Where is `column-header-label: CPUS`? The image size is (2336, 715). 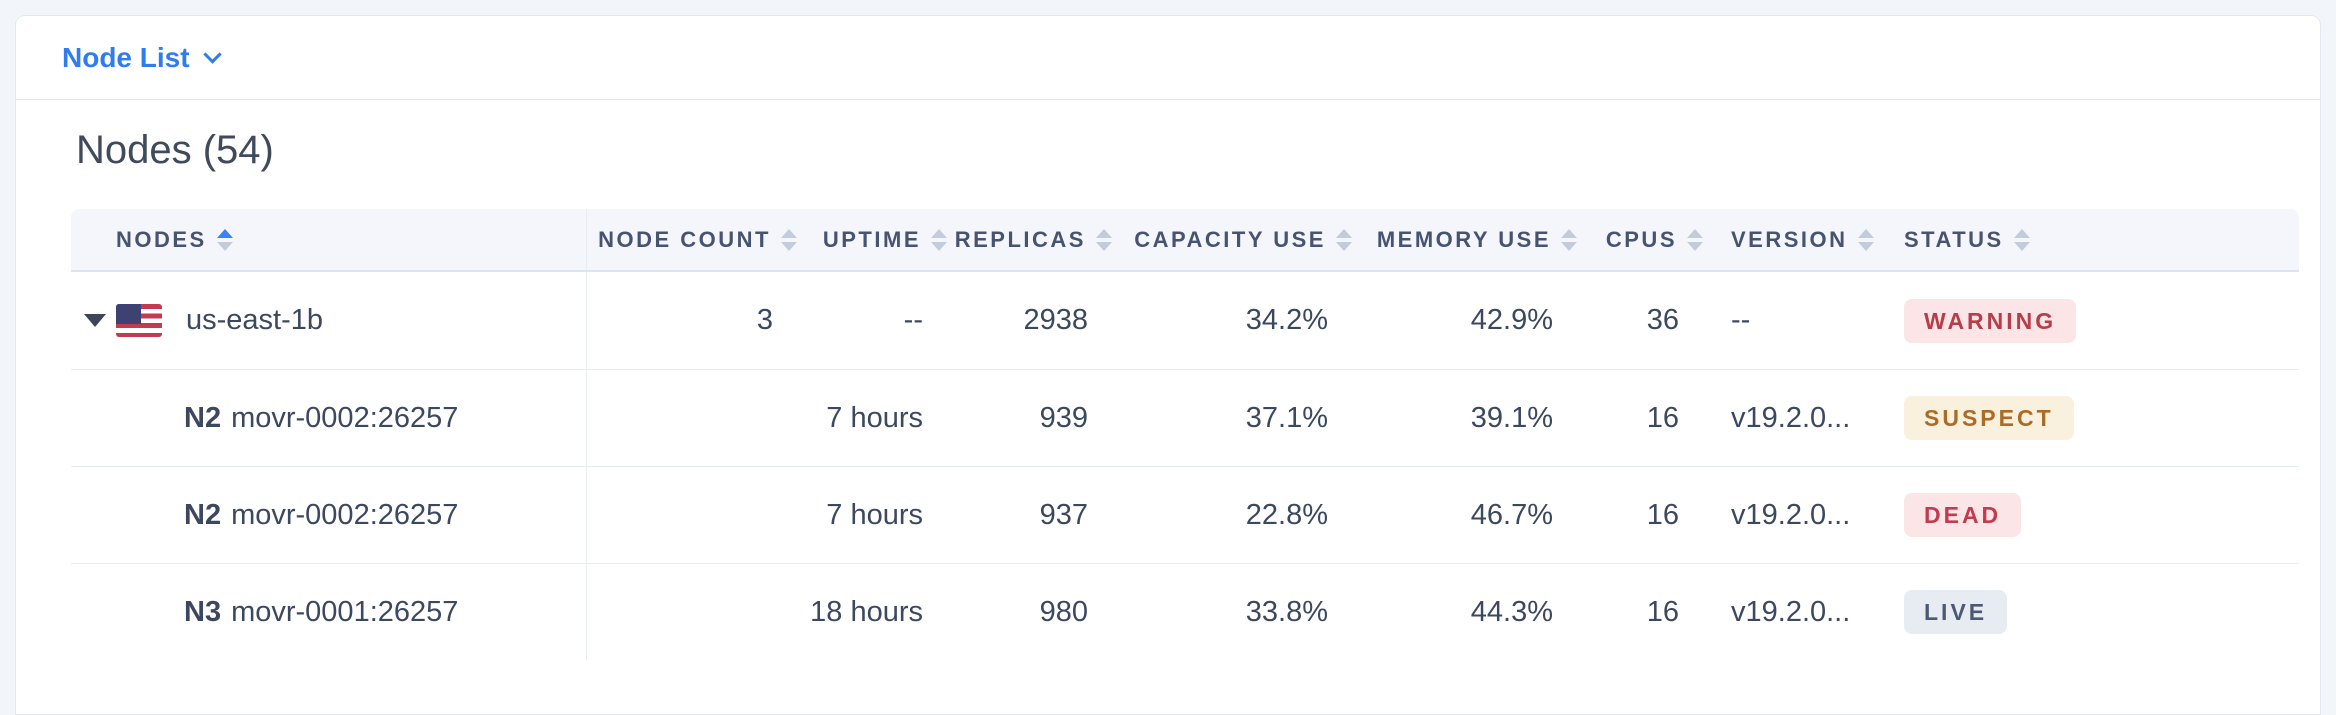 column-header-label: CPUS is located at coordinates (1641, 239).